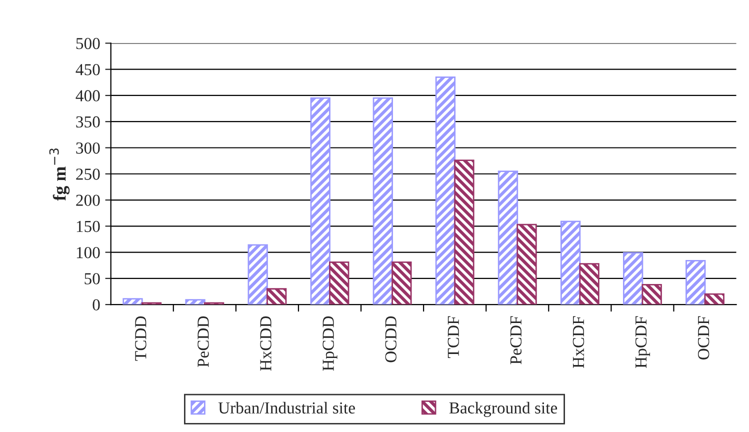 This screenshot has width=749, height=432. I want to click on y-tick-label: 50, so click(92, 278).